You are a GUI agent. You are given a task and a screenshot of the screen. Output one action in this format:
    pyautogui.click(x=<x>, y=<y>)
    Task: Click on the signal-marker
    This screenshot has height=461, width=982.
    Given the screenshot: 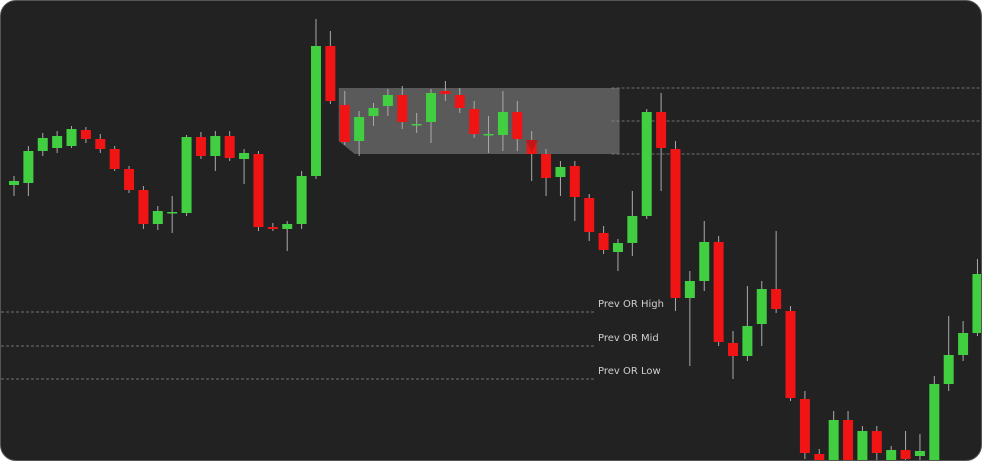 What is the action you would take?
    pyautogui.click(x=531, y=146)
    